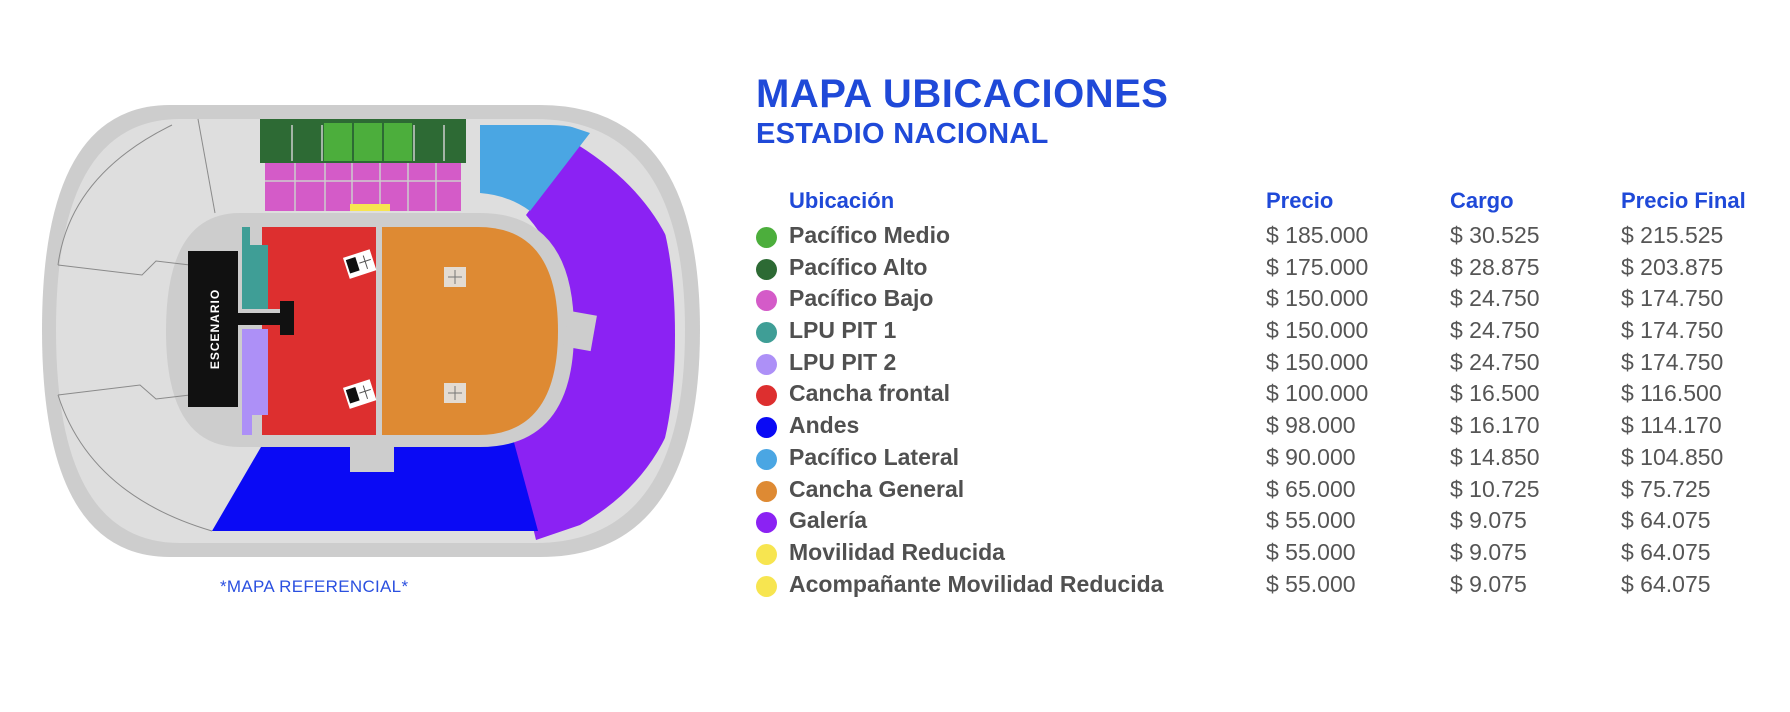 The width and height of the screenshot is (1790, 712). What do you see at coordinates (874, 456) in the screenshot?
I see `location-name: Pacífico Lateral` at bounding box center [874, 456].